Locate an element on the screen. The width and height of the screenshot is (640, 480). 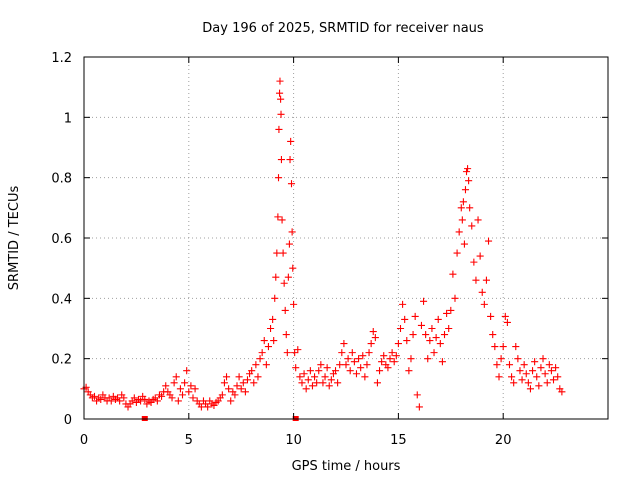
y-tick-label: 1 is located at coordinates (68, 118).